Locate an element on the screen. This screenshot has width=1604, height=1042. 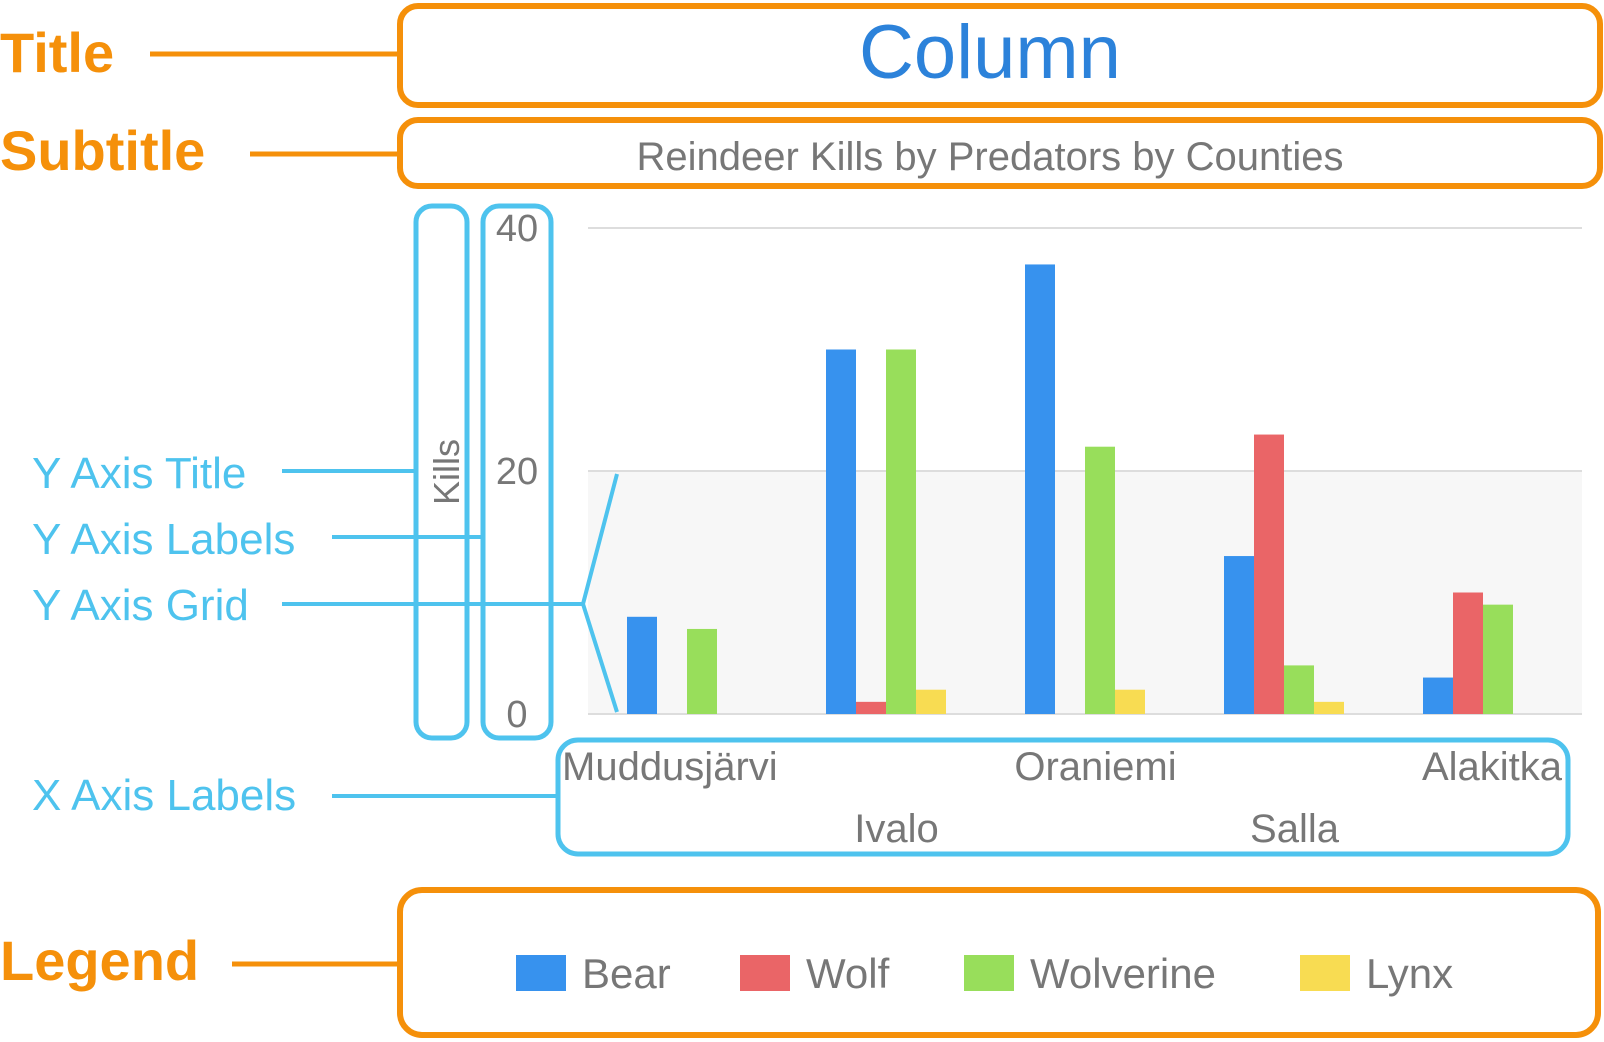
callout-y-axis-title-label: Y Axis Title is located at coordinates (139, 473).